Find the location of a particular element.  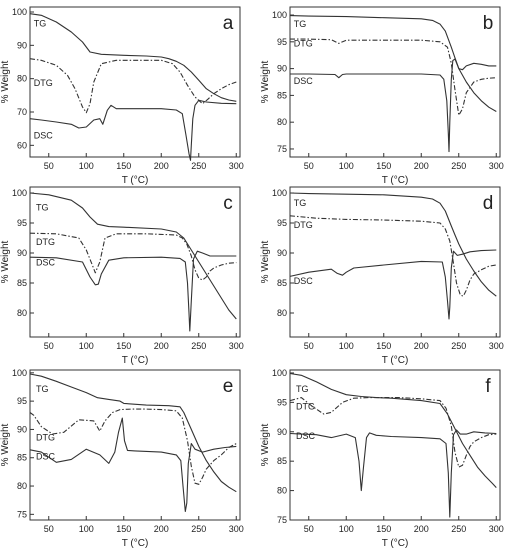

panel-letter: a is located at coordinates (228, 23).